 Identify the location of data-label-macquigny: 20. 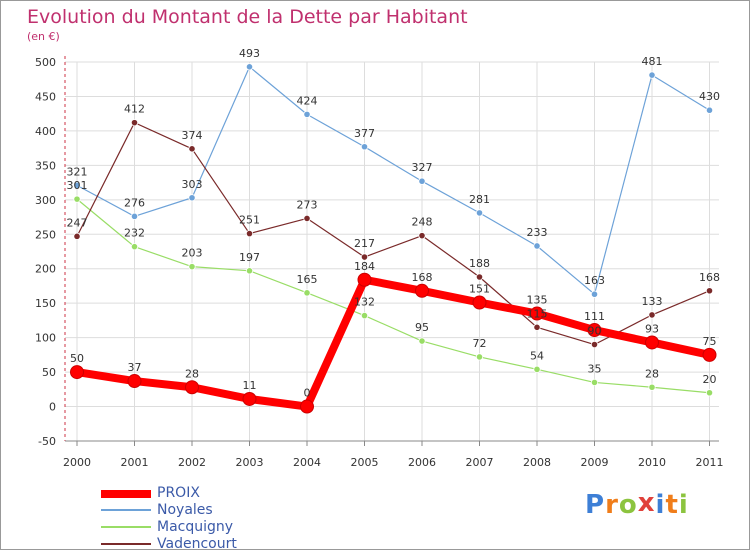
(710, 379).